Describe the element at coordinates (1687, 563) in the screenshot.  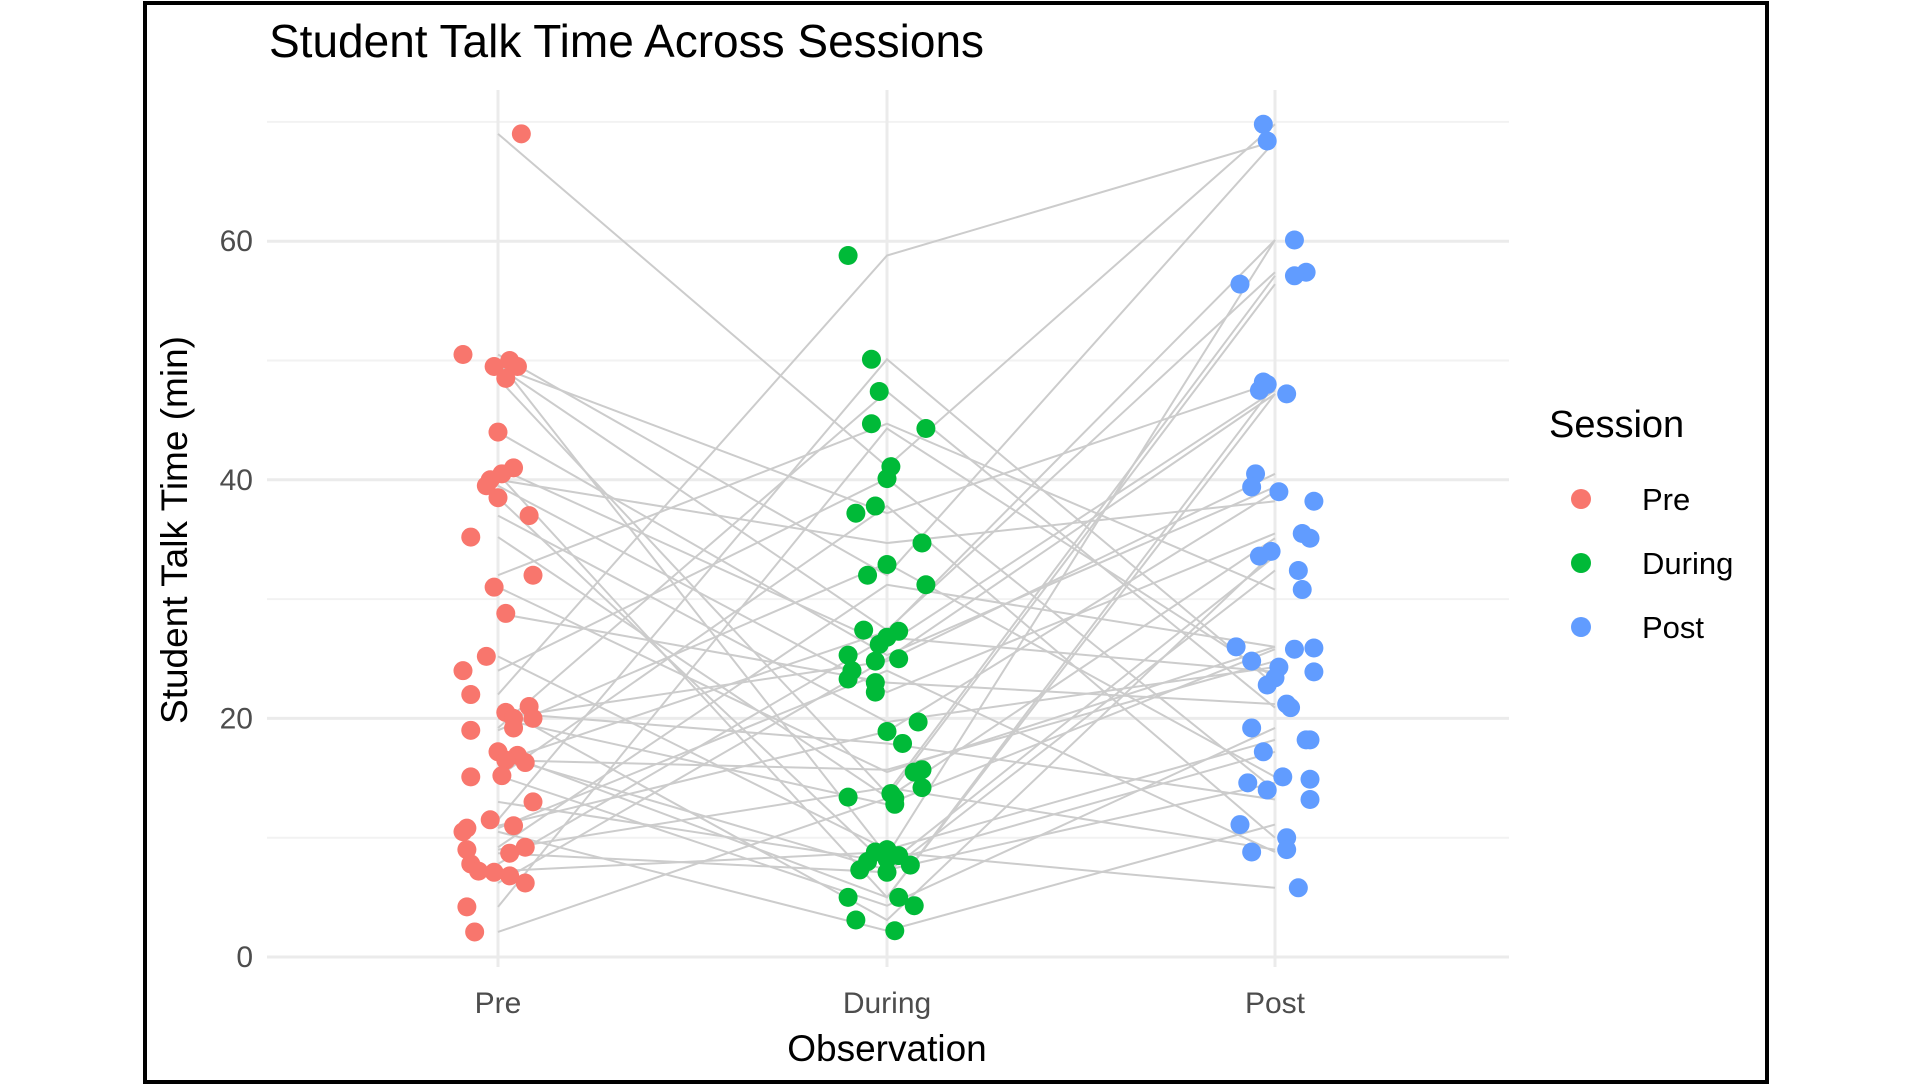
I see `legend-label-during: During` at that location.